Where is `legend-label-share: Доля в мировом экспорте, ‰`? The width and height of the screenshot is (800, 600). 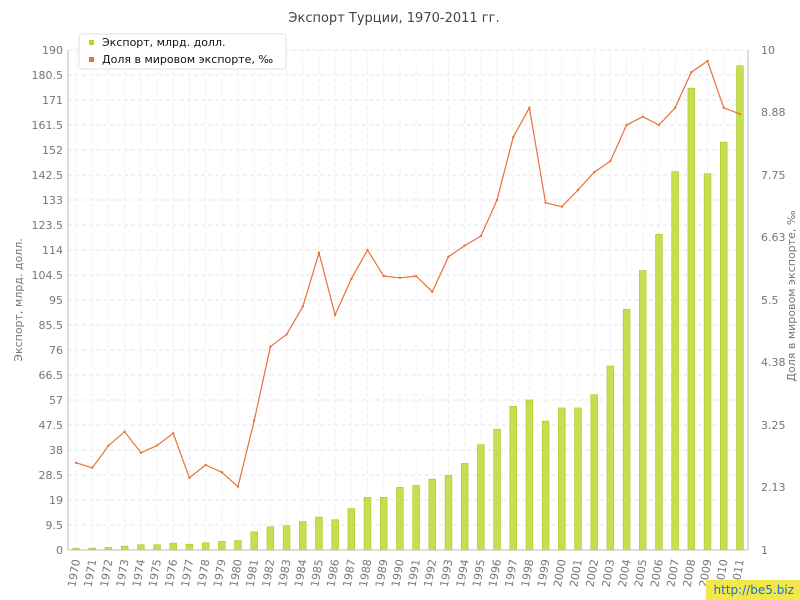
legend-label-share: Доля в мировом экспорте, ‰ is located at coordinates (187, 59).